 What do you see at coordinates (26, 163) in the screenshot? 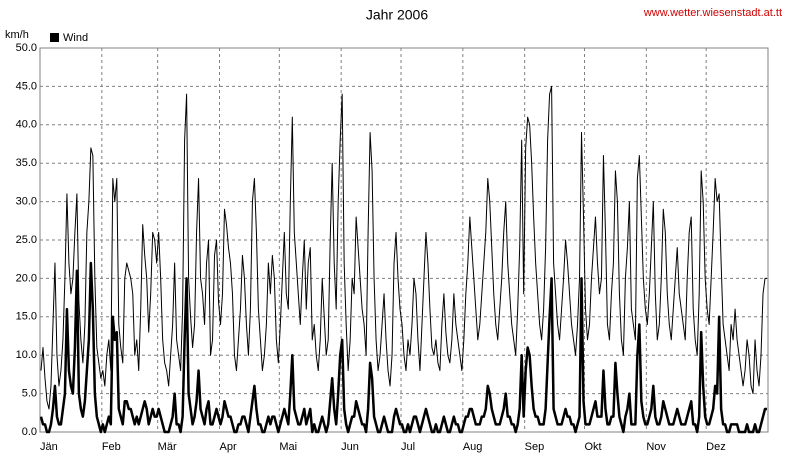
I see `y-tick-label: 35.0` at bounding box center [26, 163].